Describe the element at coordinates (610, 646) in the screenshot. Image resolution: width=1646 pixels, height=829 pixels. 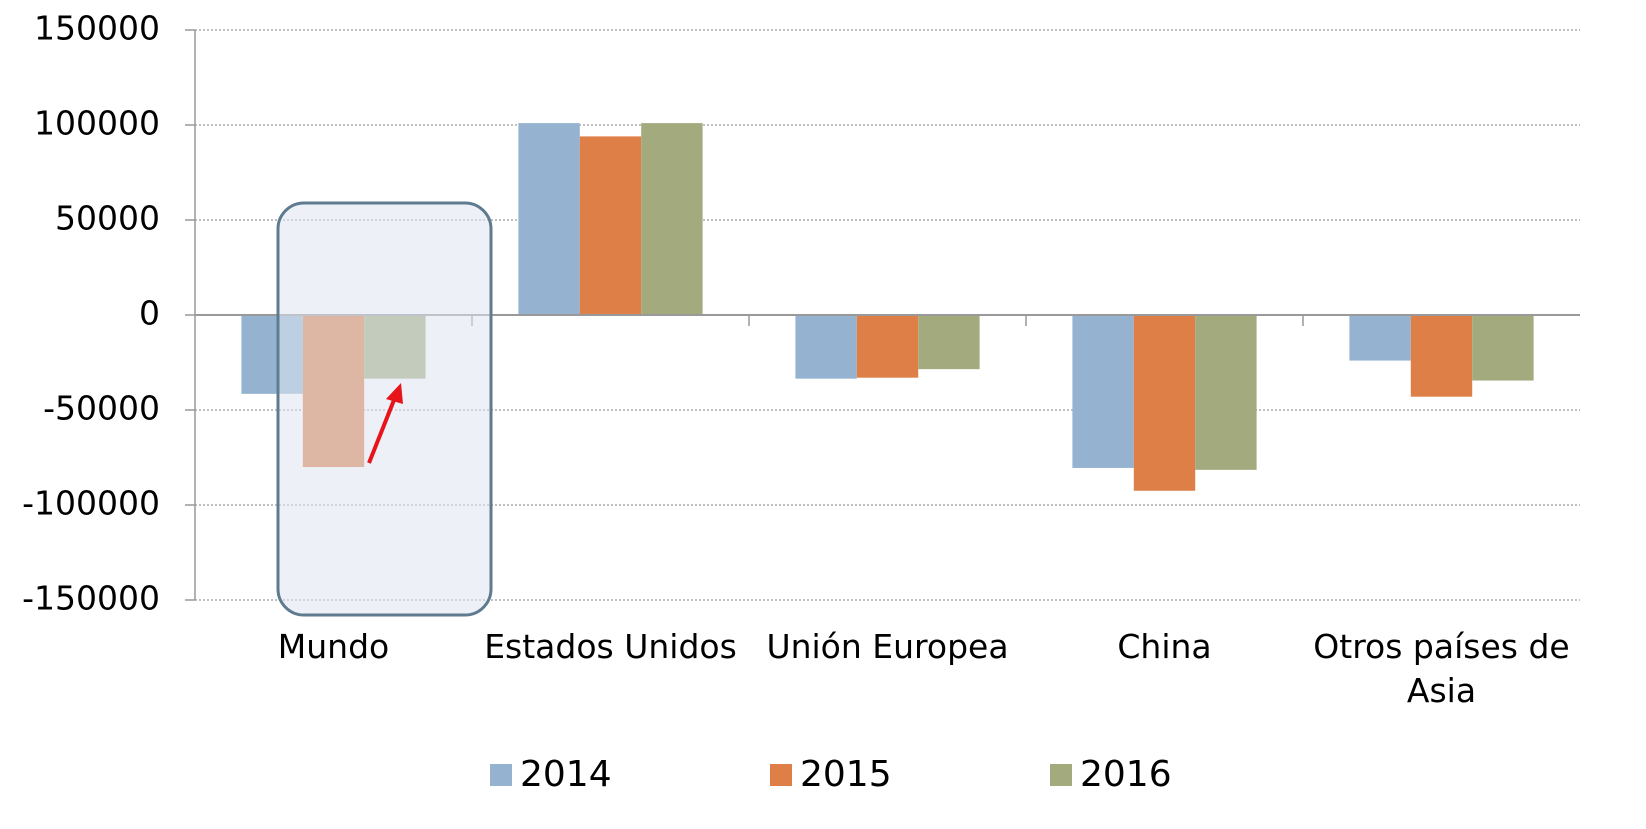
I see `x-tick-label: Estados Unidos` at that location.